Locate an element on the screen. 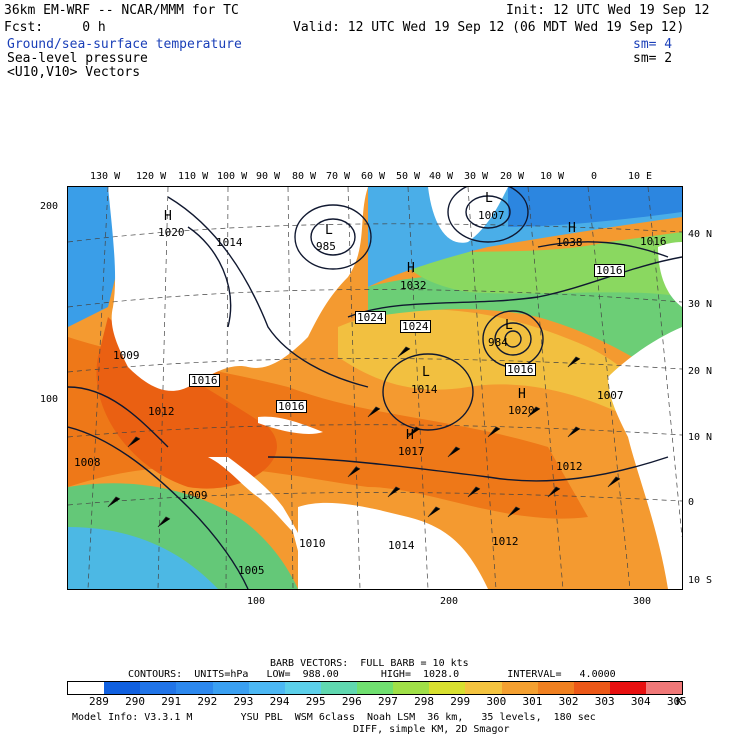  grid-label-bottom: 300 is located at coordinates (642, 601).